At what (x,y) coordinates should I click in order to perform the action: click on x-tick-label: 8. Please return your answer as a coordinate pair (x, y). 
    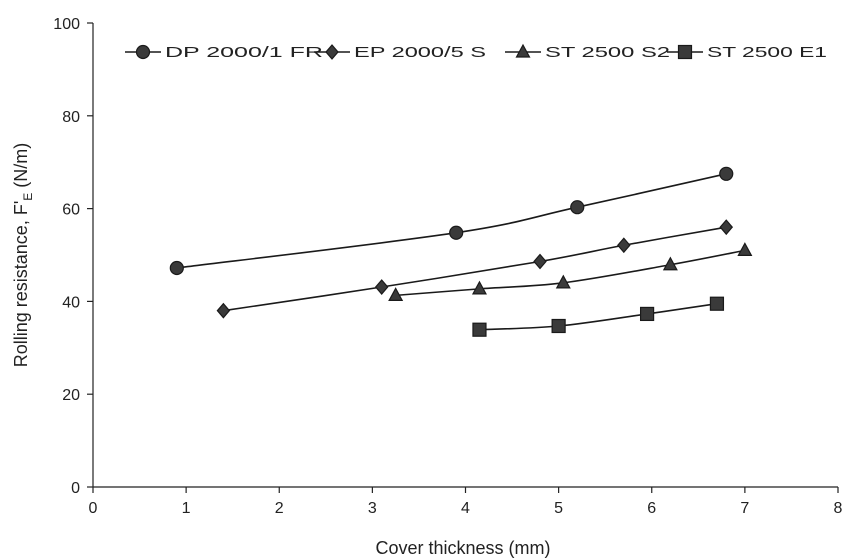
    Looking at the image, I should click on (838, 508).